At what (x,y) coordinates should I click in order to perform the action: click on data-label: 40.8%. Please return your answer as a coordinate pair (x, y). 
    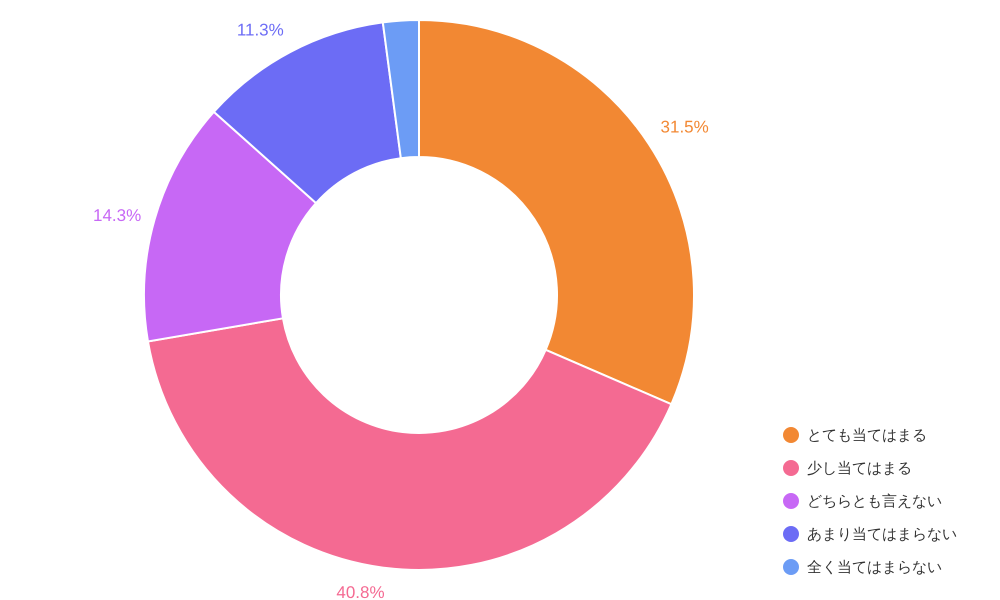
    Looking at the image, I should click on (360, 591).